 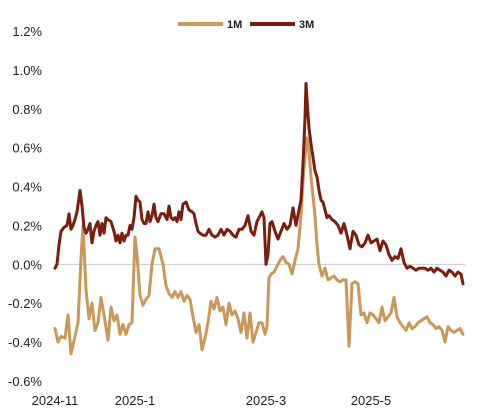 What do you see at coordinates (246, 25) in the screenshot?
I see `legend: 1M 3M` at bounding box center [246, 25].